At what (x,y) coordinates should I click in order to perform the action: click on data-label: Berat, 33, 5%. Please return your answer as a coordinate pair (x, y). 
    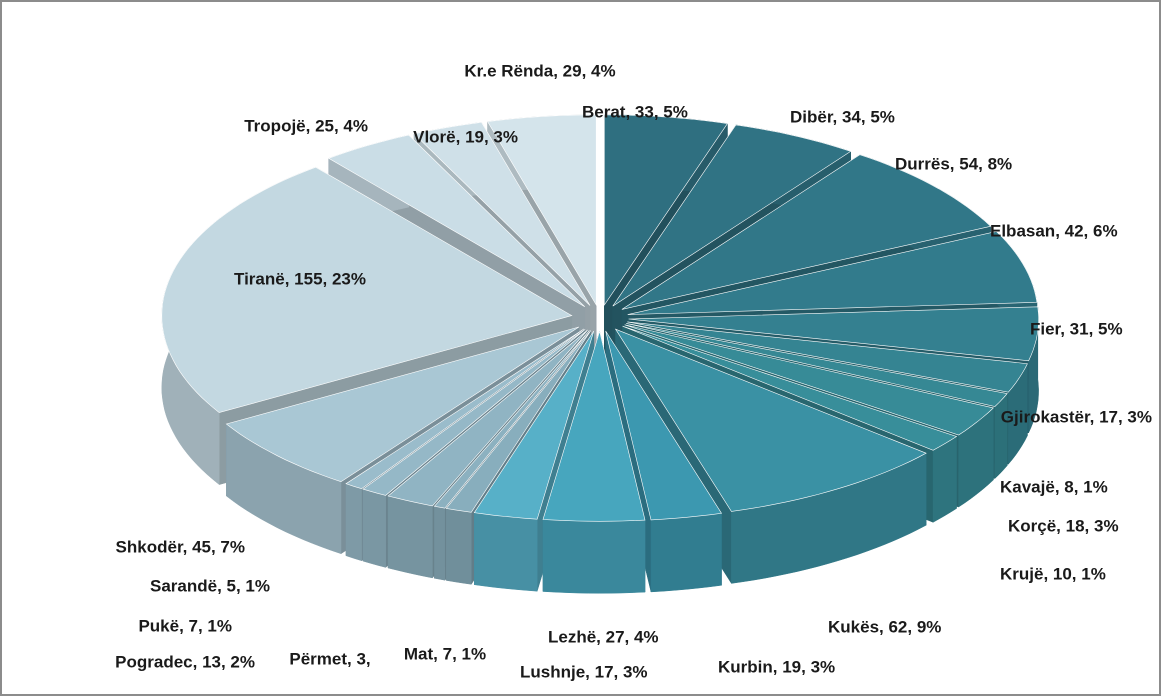
    Looking at the image, I should click on (635, 111).